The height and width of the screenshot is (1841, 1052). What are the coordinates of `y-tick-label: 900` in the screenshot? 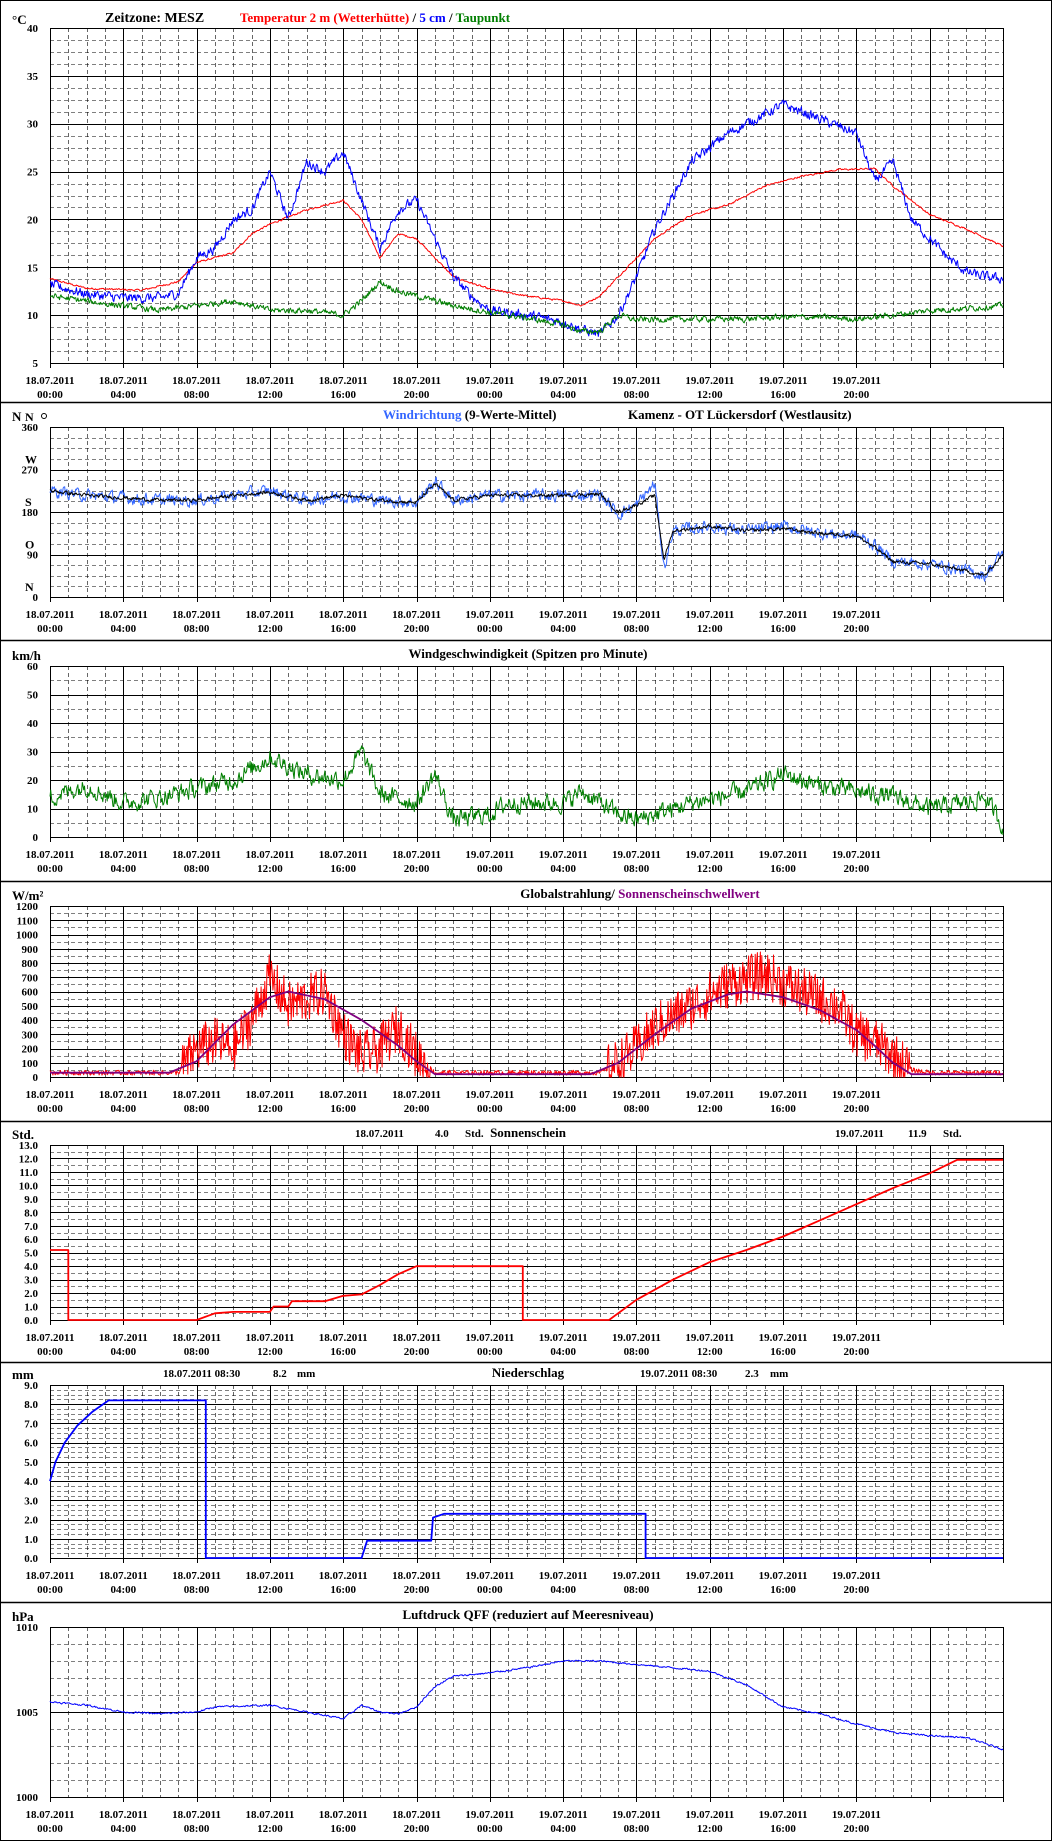 It's located at (30, 950).